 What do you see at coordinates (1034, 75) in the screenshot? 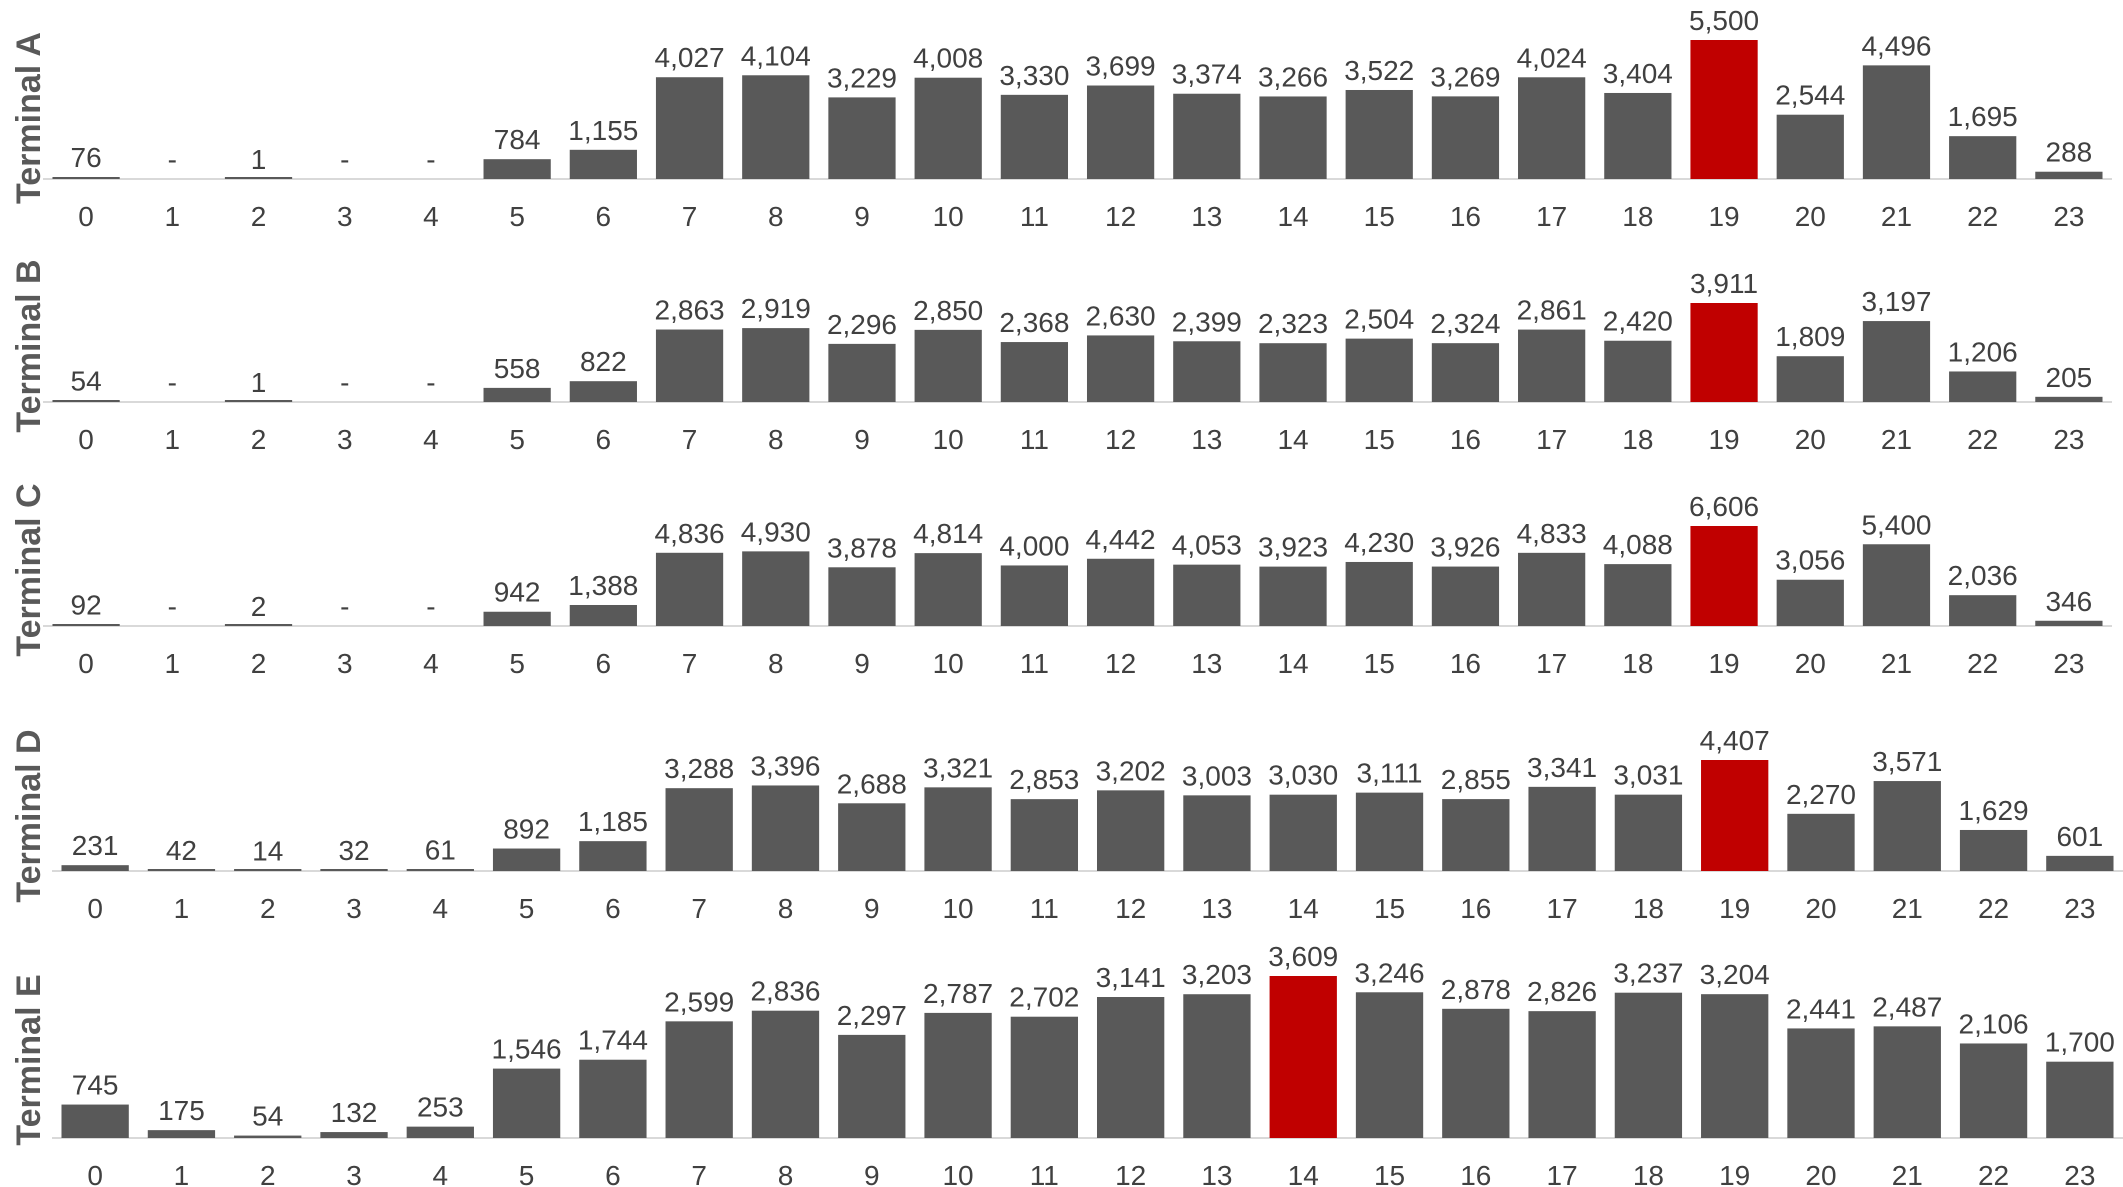
I see `data-label: 3,330` at bounding box center [1034, 75].